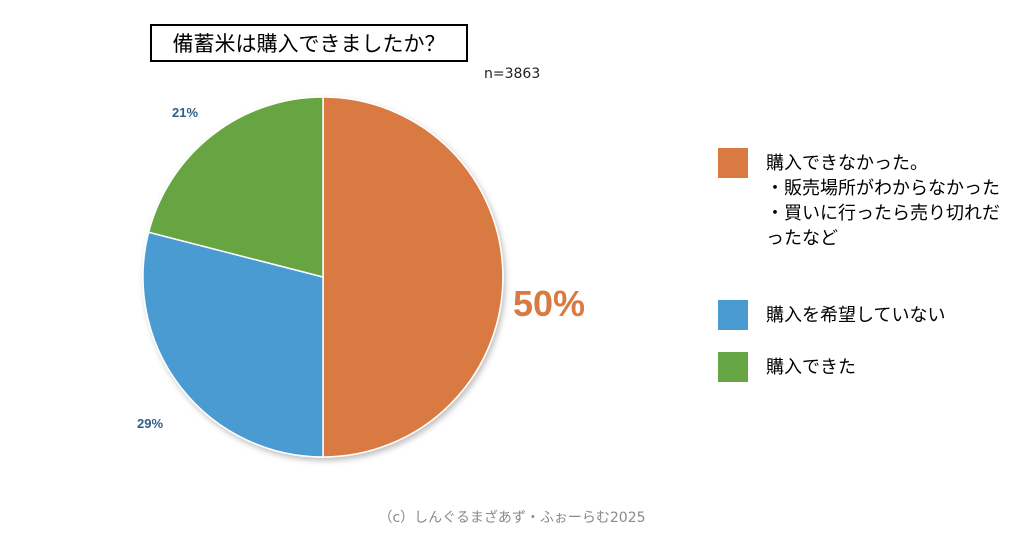 The height and width of the screenshot is (545, 1024). Describe the element at coordinates (856, 315) in the screenshot. I see `legend-label-not-wanted: 購入を希望していない` at that location.